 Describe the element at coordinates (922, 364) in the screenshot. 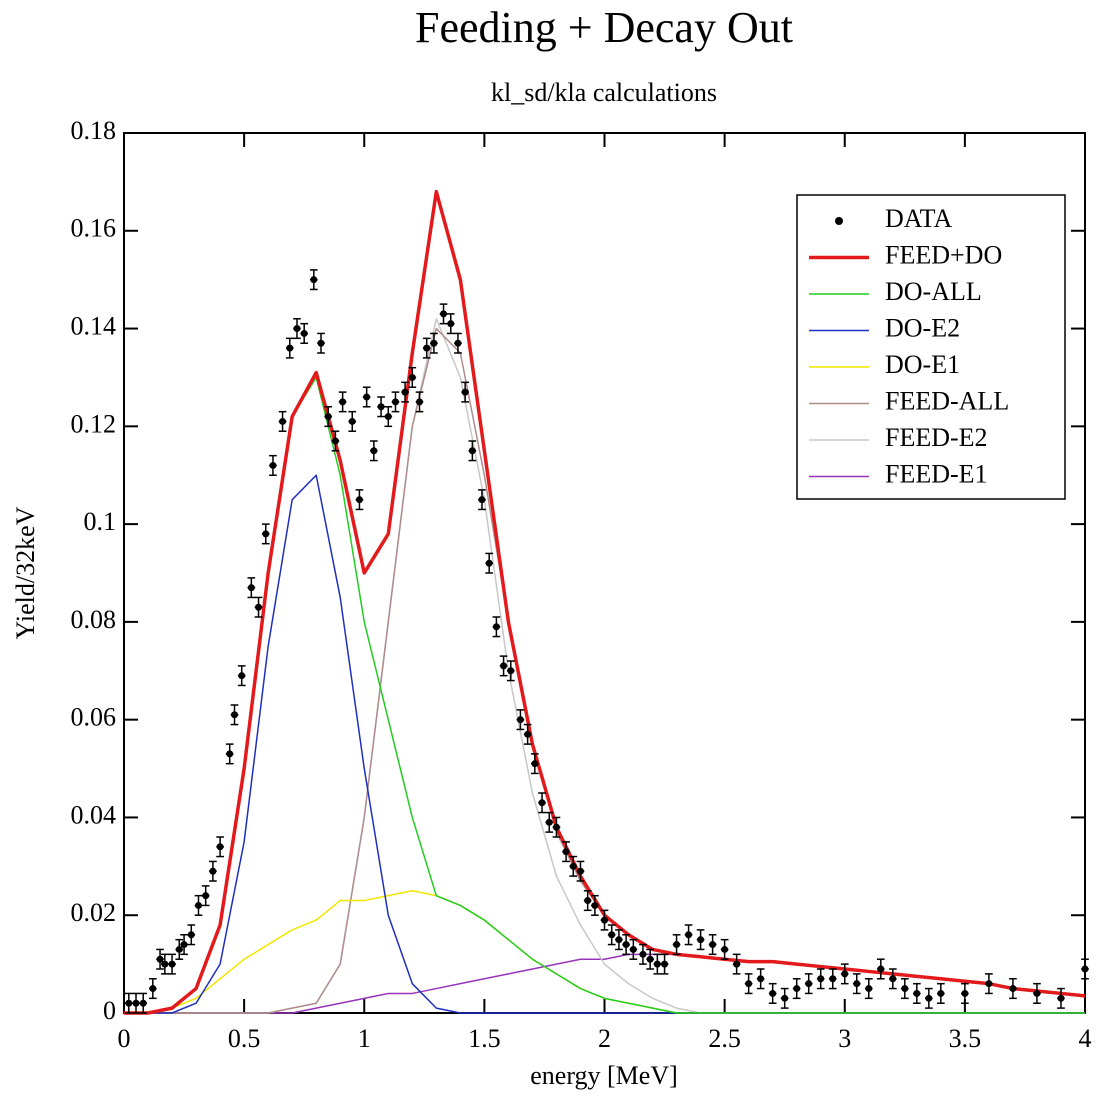

I see `legend-label: DO-E1` at that location.